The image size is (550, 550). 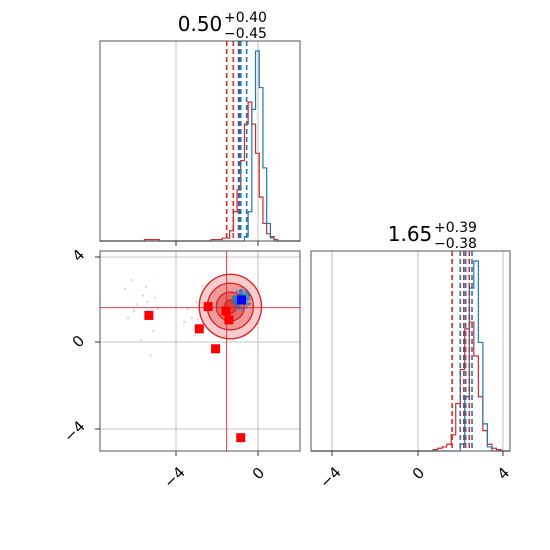 What do you see at coordinates (245, 18) in the screenshot?
I see `title-param-1-sup: +0.40` at bounding box center [245, 18].